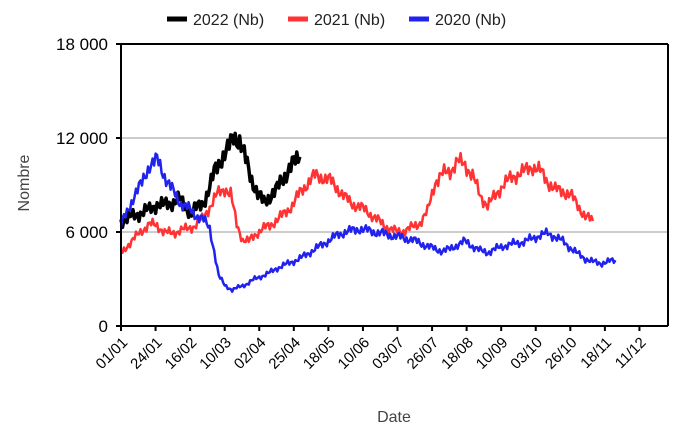 The image size is (678, 430). What do you see at coordinates (349, 20) in the screenshot?
I see `legend-label: 2021 (Nb)` at bounding box center [349, 20].